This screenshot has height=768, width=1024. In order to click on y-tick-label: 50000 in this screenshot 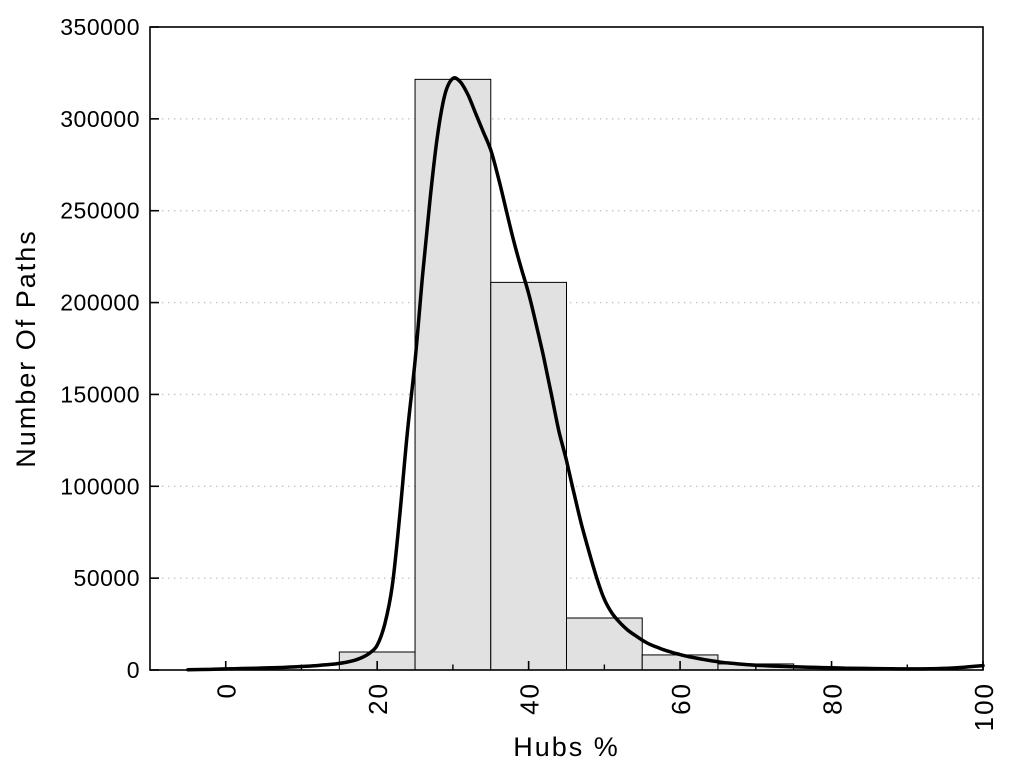, I will do `click(107, 578)`.